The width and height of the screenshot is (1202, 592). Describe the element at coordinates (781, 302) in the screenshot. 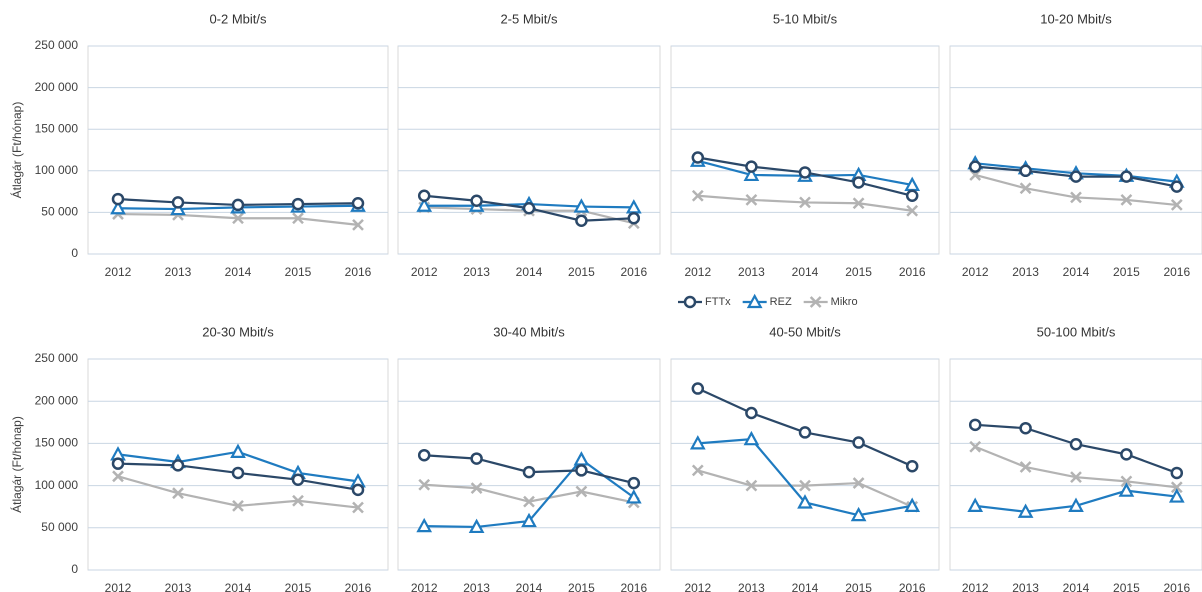

I see `legend-label: REZ` at that location.